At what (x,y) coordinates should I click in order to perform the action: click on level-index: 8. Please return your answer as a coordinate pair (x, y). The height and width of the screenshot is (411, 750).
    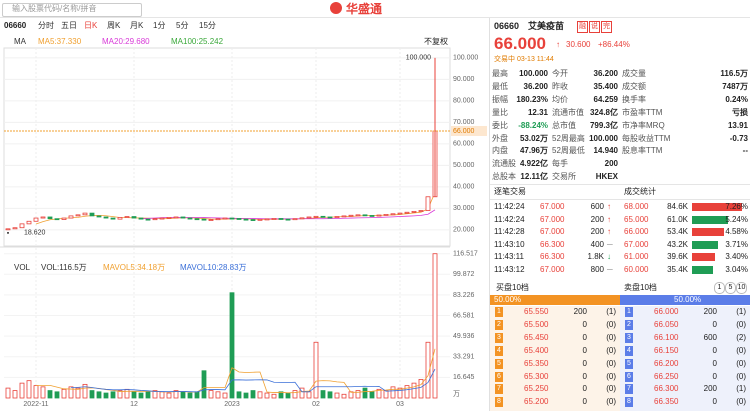
    Looking at the image, I should click on (629, 402).